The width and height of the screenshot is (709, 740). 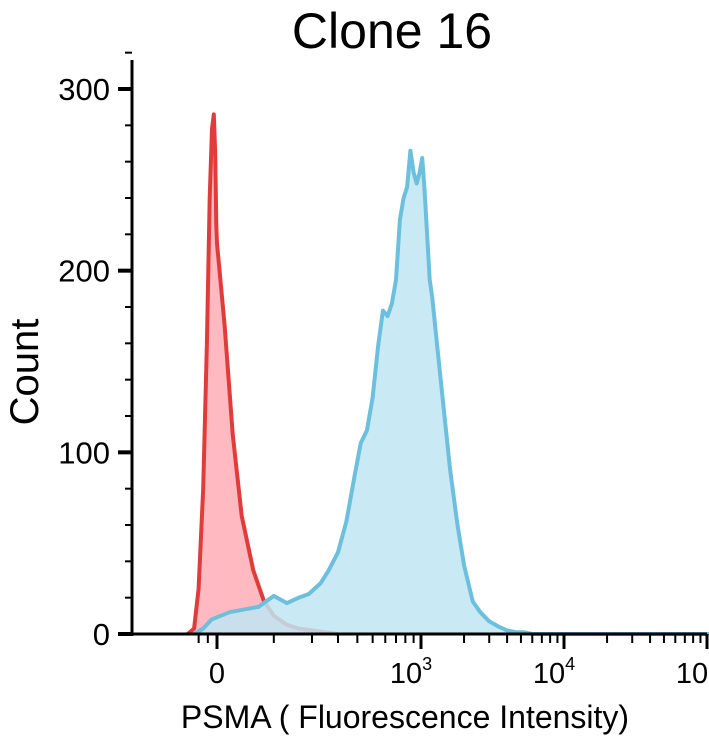 What do you see at coordinates (84, 452) in the screenshot?
I see `y-tick-label-100: 100` at bounding box center [84, 452].